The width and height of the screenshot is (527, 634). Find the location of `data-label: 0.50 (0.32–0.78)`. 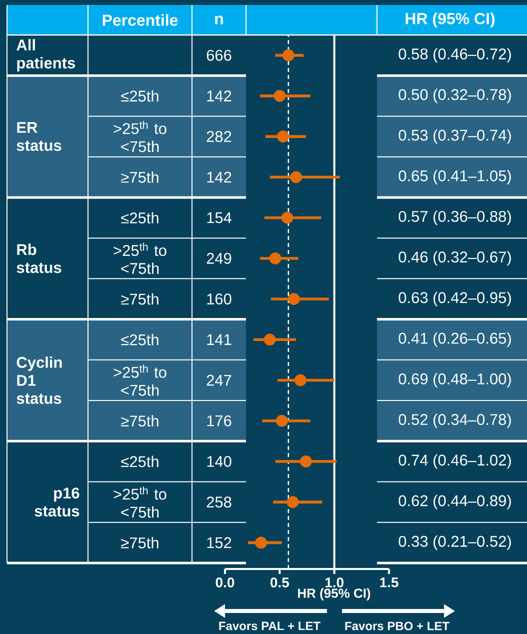

data-label: 0.50 (0.32–0.78) is located at coordinates (454, 96).